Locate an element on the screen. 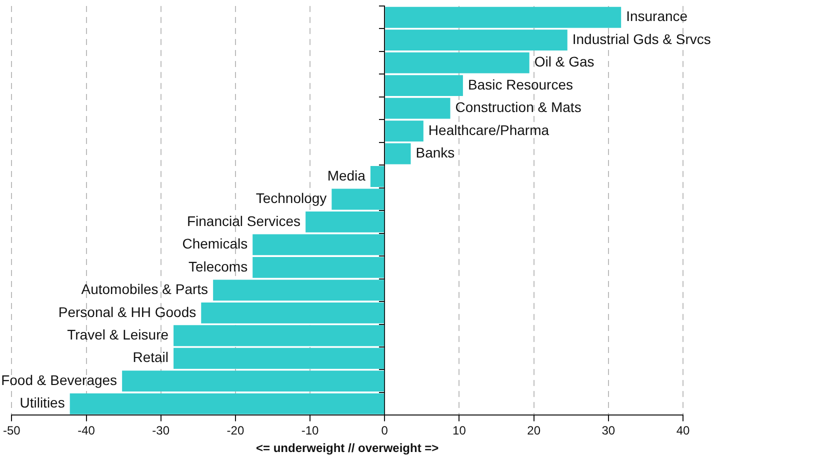 The image size is (833, 458). x-tick-label: 10 is located at coordinates (459, 431).